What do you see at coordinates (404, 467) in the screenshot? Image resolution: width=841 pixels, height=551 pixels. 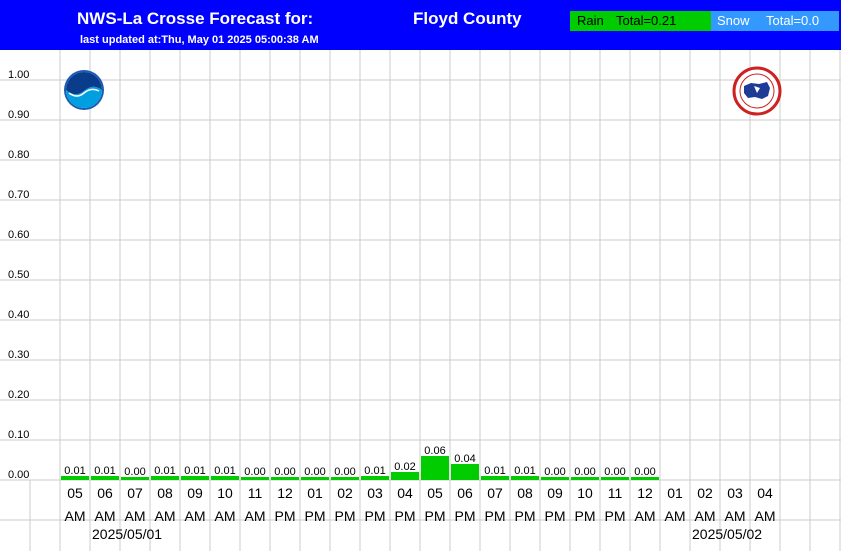 I see `bar-value-label: 0.02` at bounding box center [404, 467].